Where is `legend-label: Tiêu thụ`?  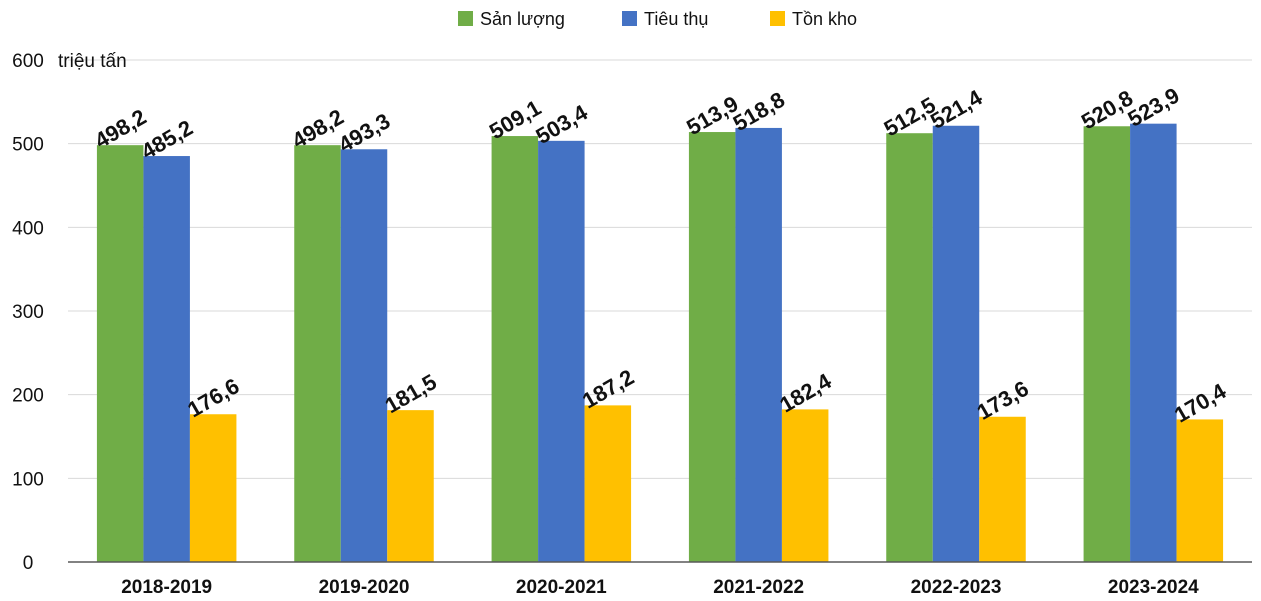
legend-label: Tiêu thụ is located at coordinates (676, 19).